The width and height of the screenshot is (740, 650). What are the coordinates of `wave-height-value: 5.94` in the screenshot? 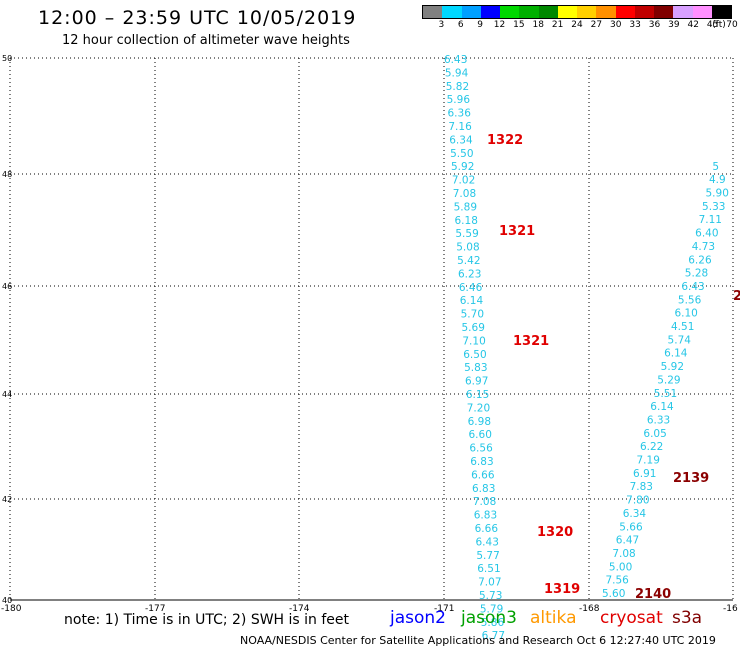 It's located at (457, 73).